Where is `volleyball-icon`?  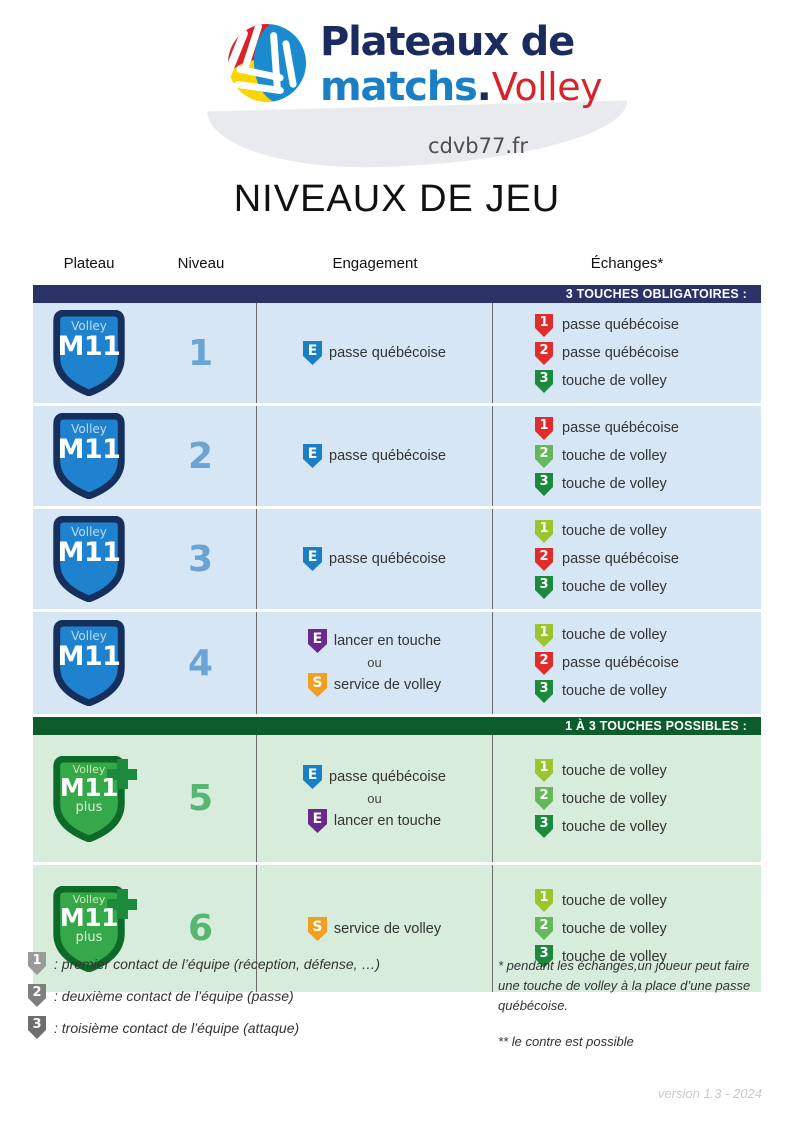 volleyball-icon is located at coordinates (267, 63).